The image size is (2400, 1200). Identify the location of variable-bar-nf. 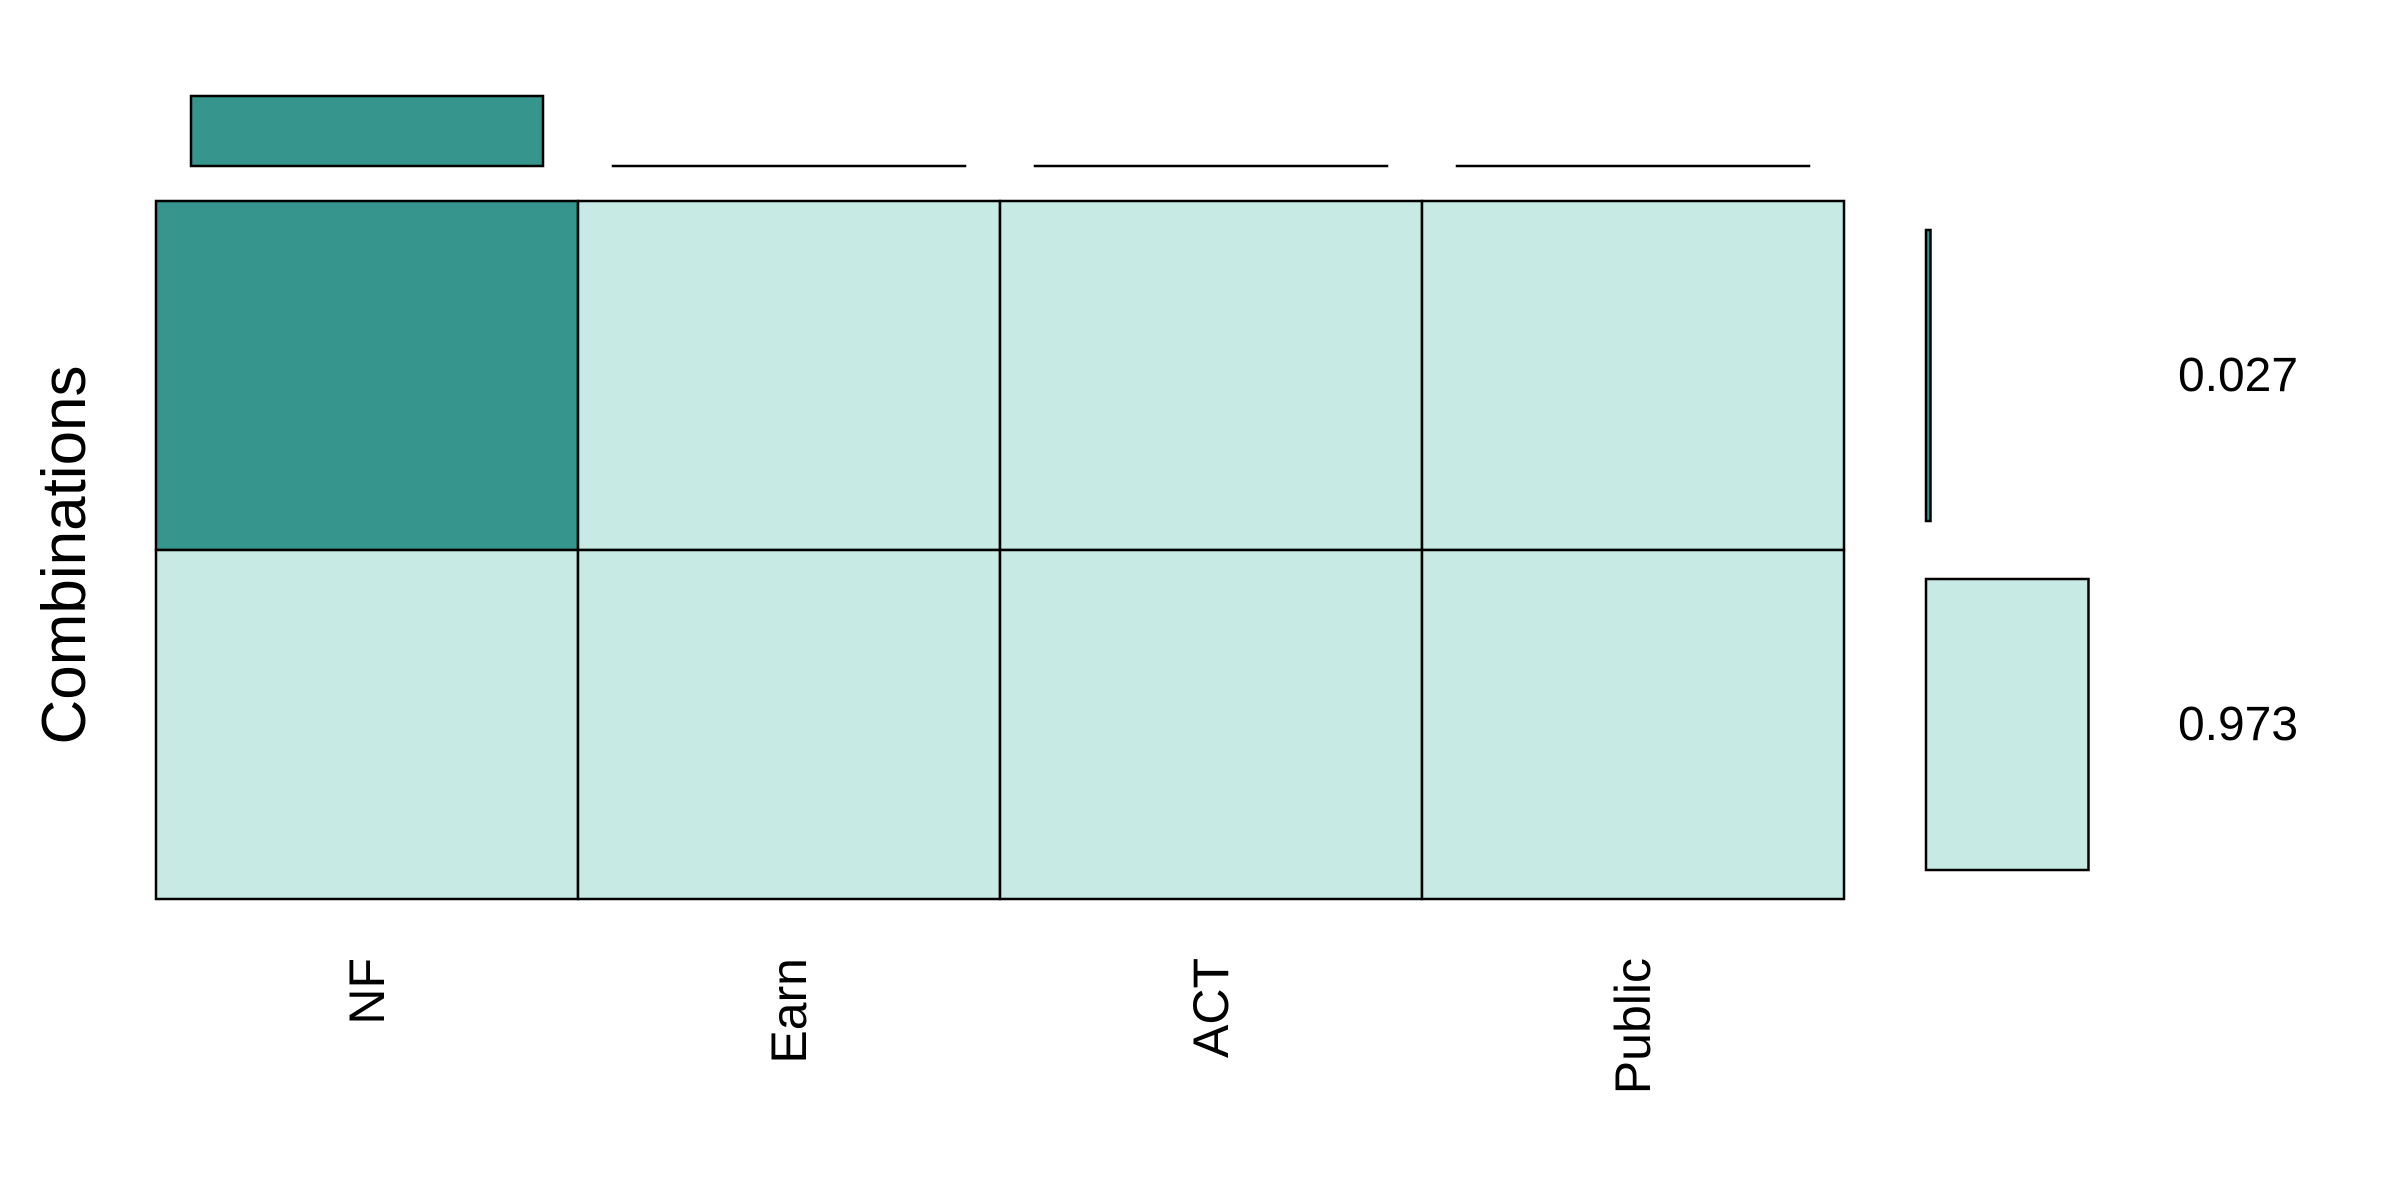
(367, 131).